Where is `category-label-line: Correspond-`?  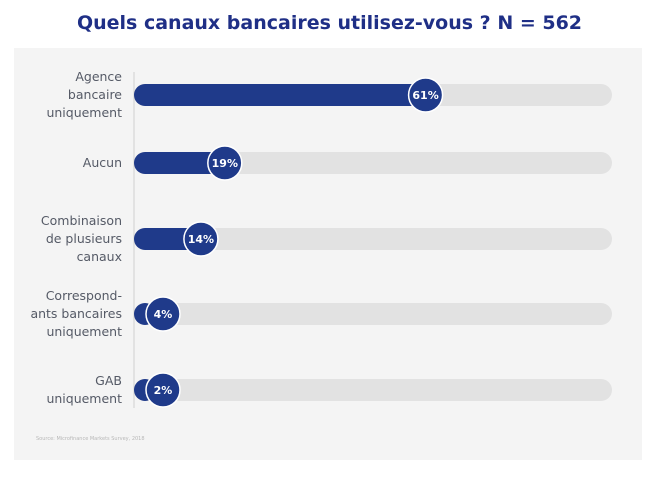
category-label-line: Correspond- is located at coordinates (84, 295).